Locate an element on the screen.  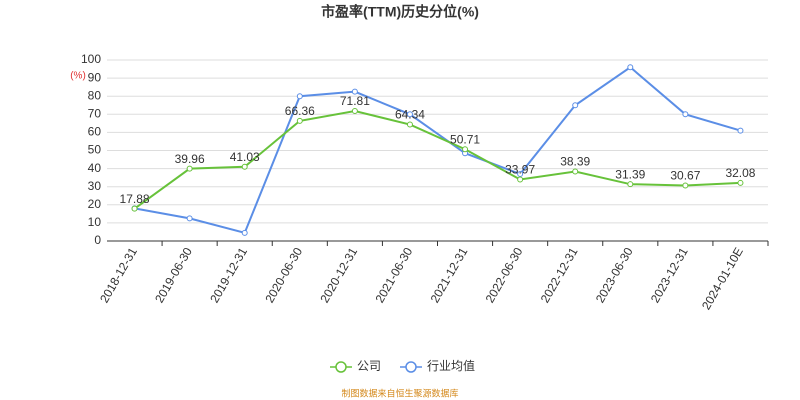
x-tick-label: 2019-12-31 is located at coordinates (228, 275).